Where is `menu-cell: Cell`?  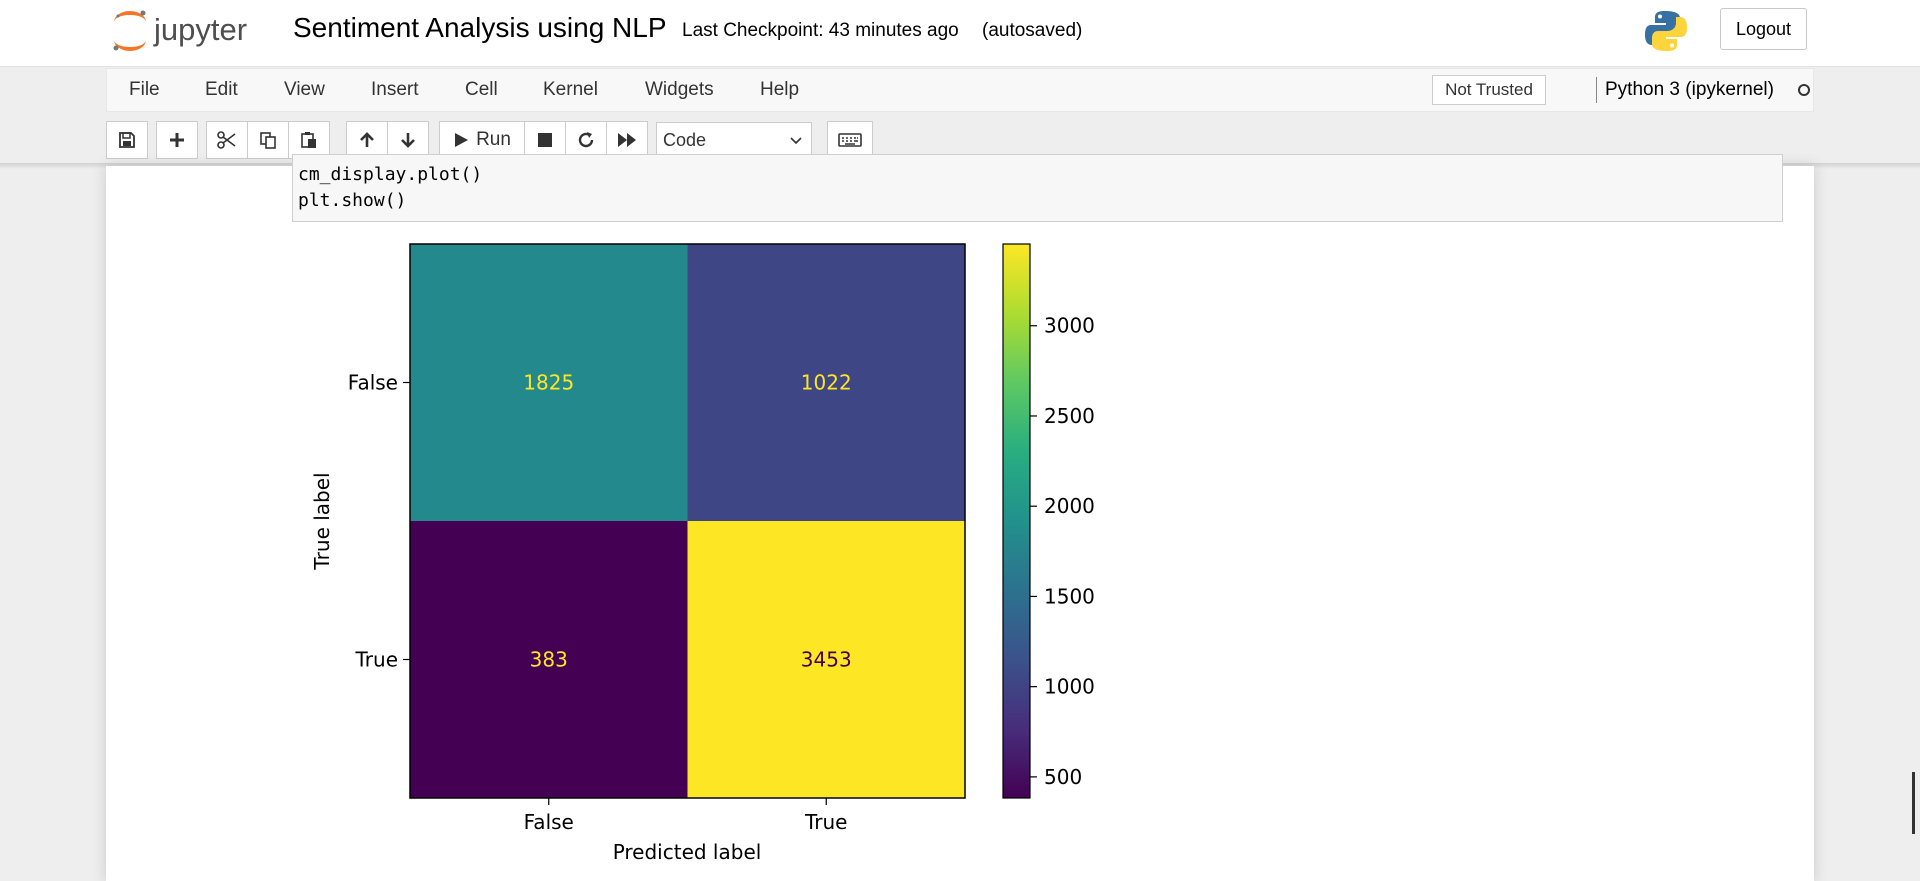
menu-cell: Cell is located at coordinates (481, 89).